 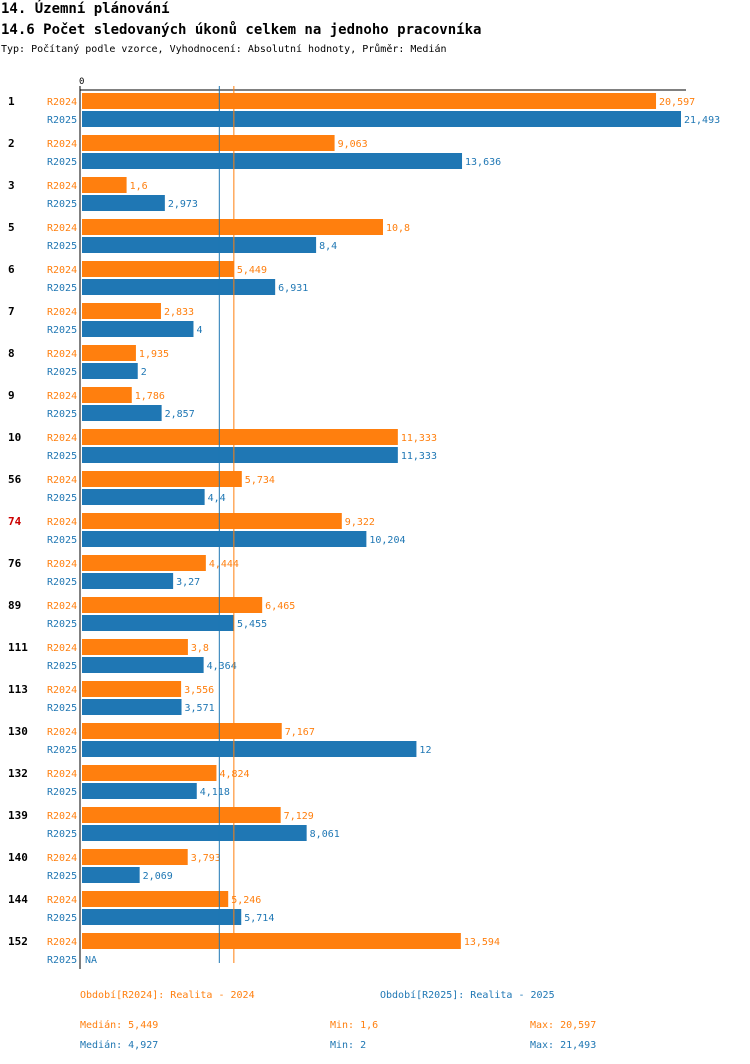 What do you see at coordinates (11, 353) in the screenshot?
I see `category-label: 8` at bounding box center [11, 353].